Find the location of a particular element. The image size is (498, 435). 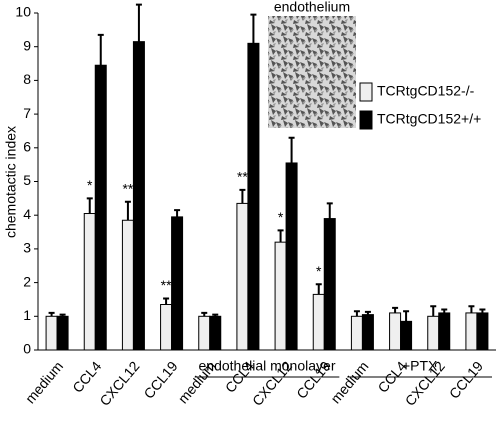

y-tick-label: 8 is located at coordinates (27, 79).